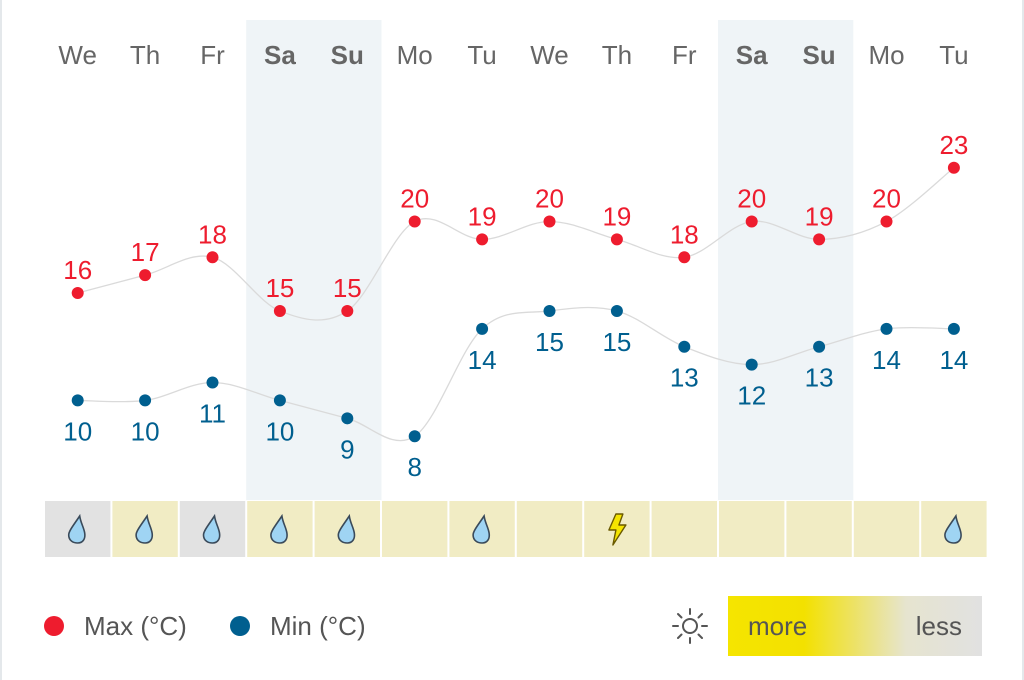 This screenshot has height=680, width=1024. I want to click on frame-border-left, so click(1, 340).